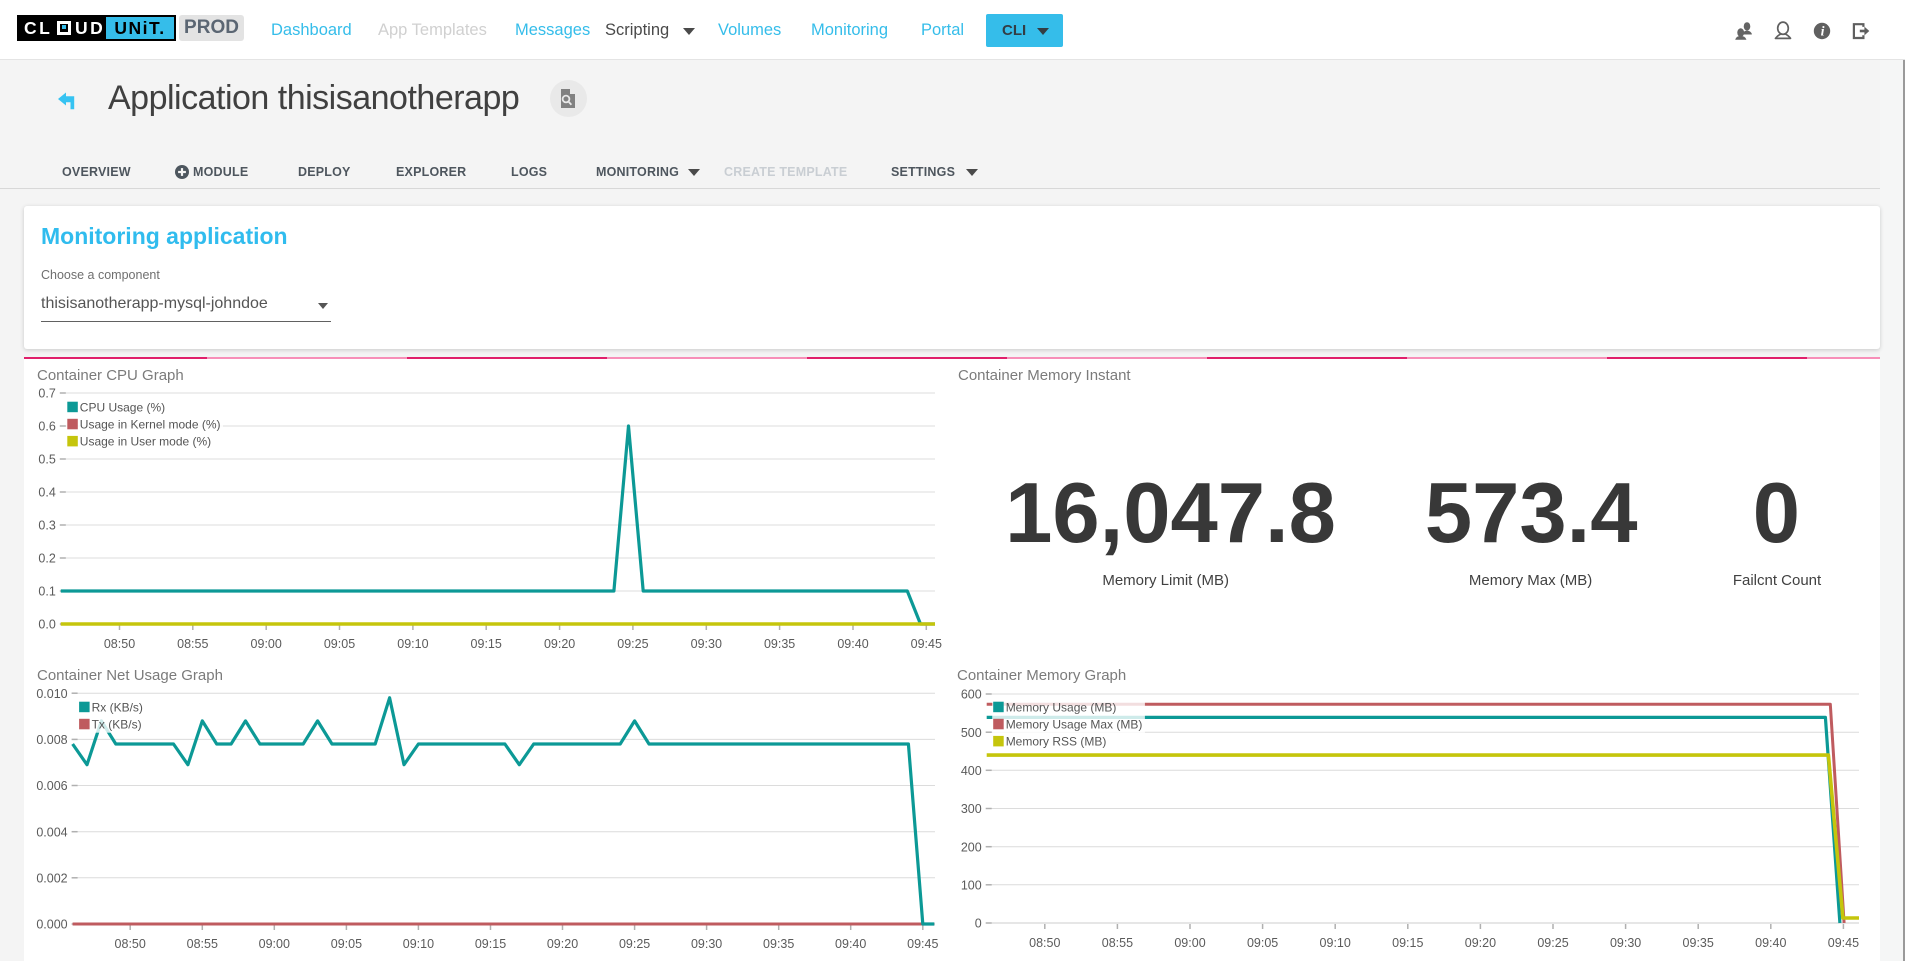 This screenshot has width=1905, height=961. I want to click on svg-text: Usage in User mode (%), so click(145, 442).